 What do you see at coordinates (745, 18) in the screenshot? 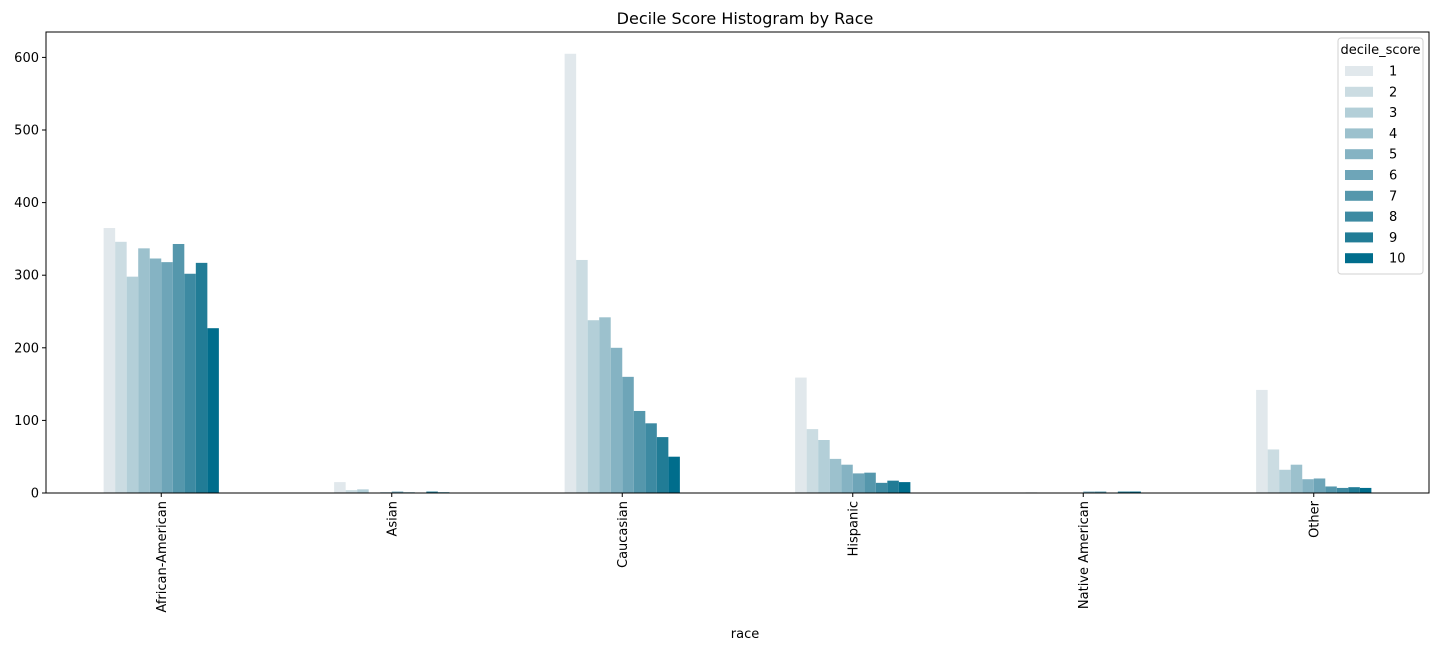
I see `chart-title: Decile Score Histogram by Race` at bounding box center [745, 18].